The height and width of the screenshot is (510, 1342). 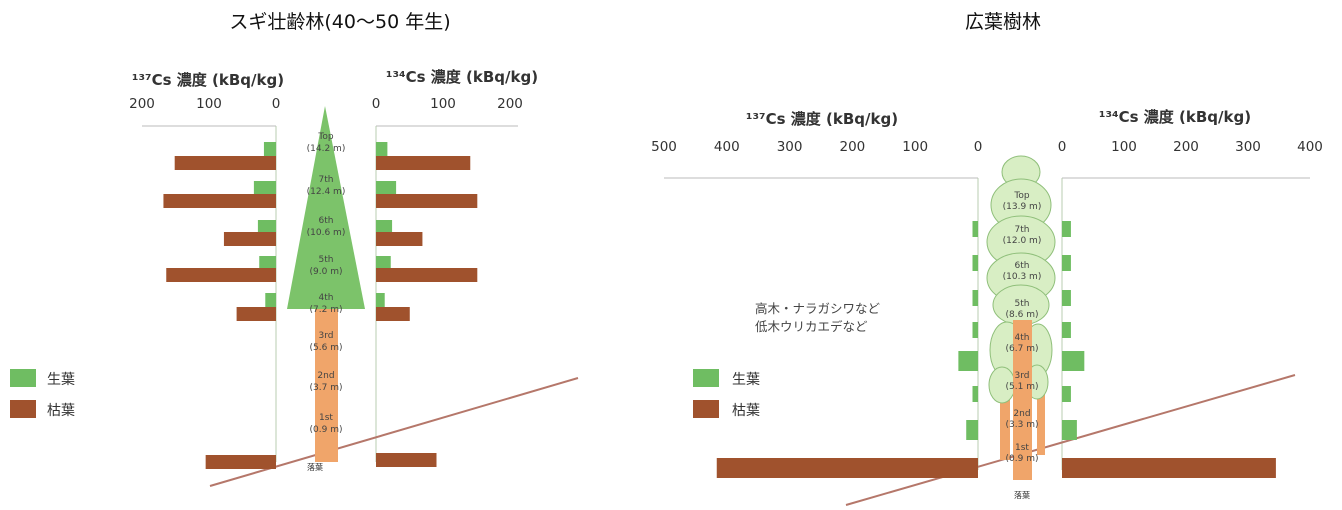 I want to click on legend-swatch-green, so click(x=23, y=378).